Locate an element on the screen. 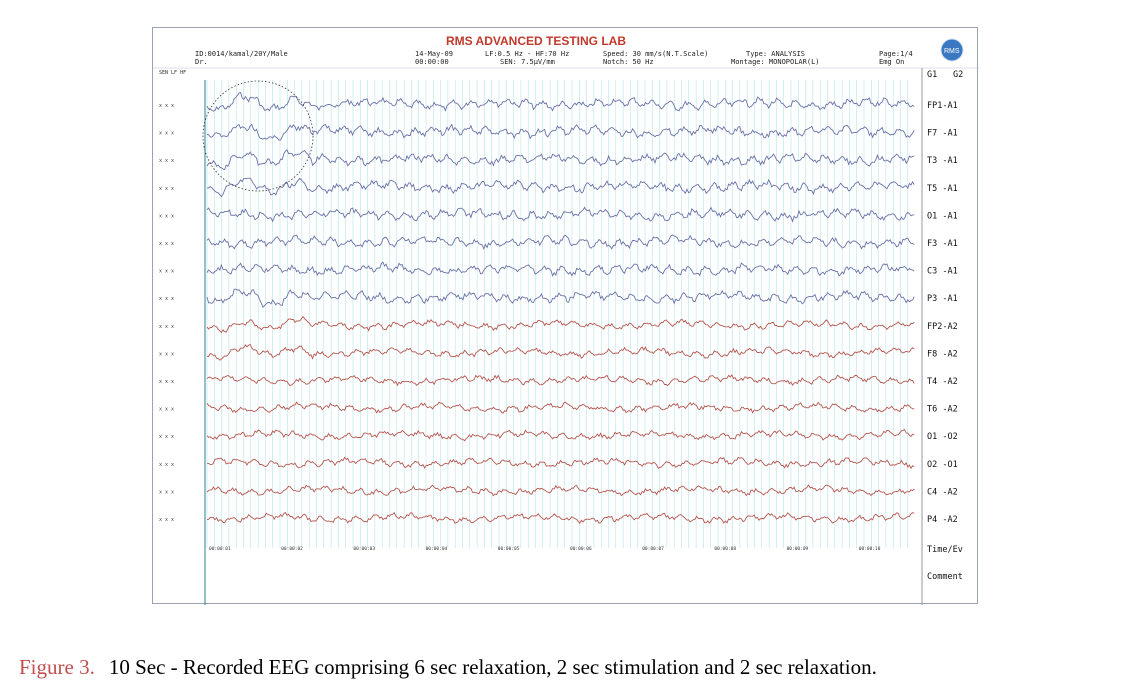 This screenshot has height=693, width=1123. type: Type: ANALYSIS is located at coordinates (775, 54).